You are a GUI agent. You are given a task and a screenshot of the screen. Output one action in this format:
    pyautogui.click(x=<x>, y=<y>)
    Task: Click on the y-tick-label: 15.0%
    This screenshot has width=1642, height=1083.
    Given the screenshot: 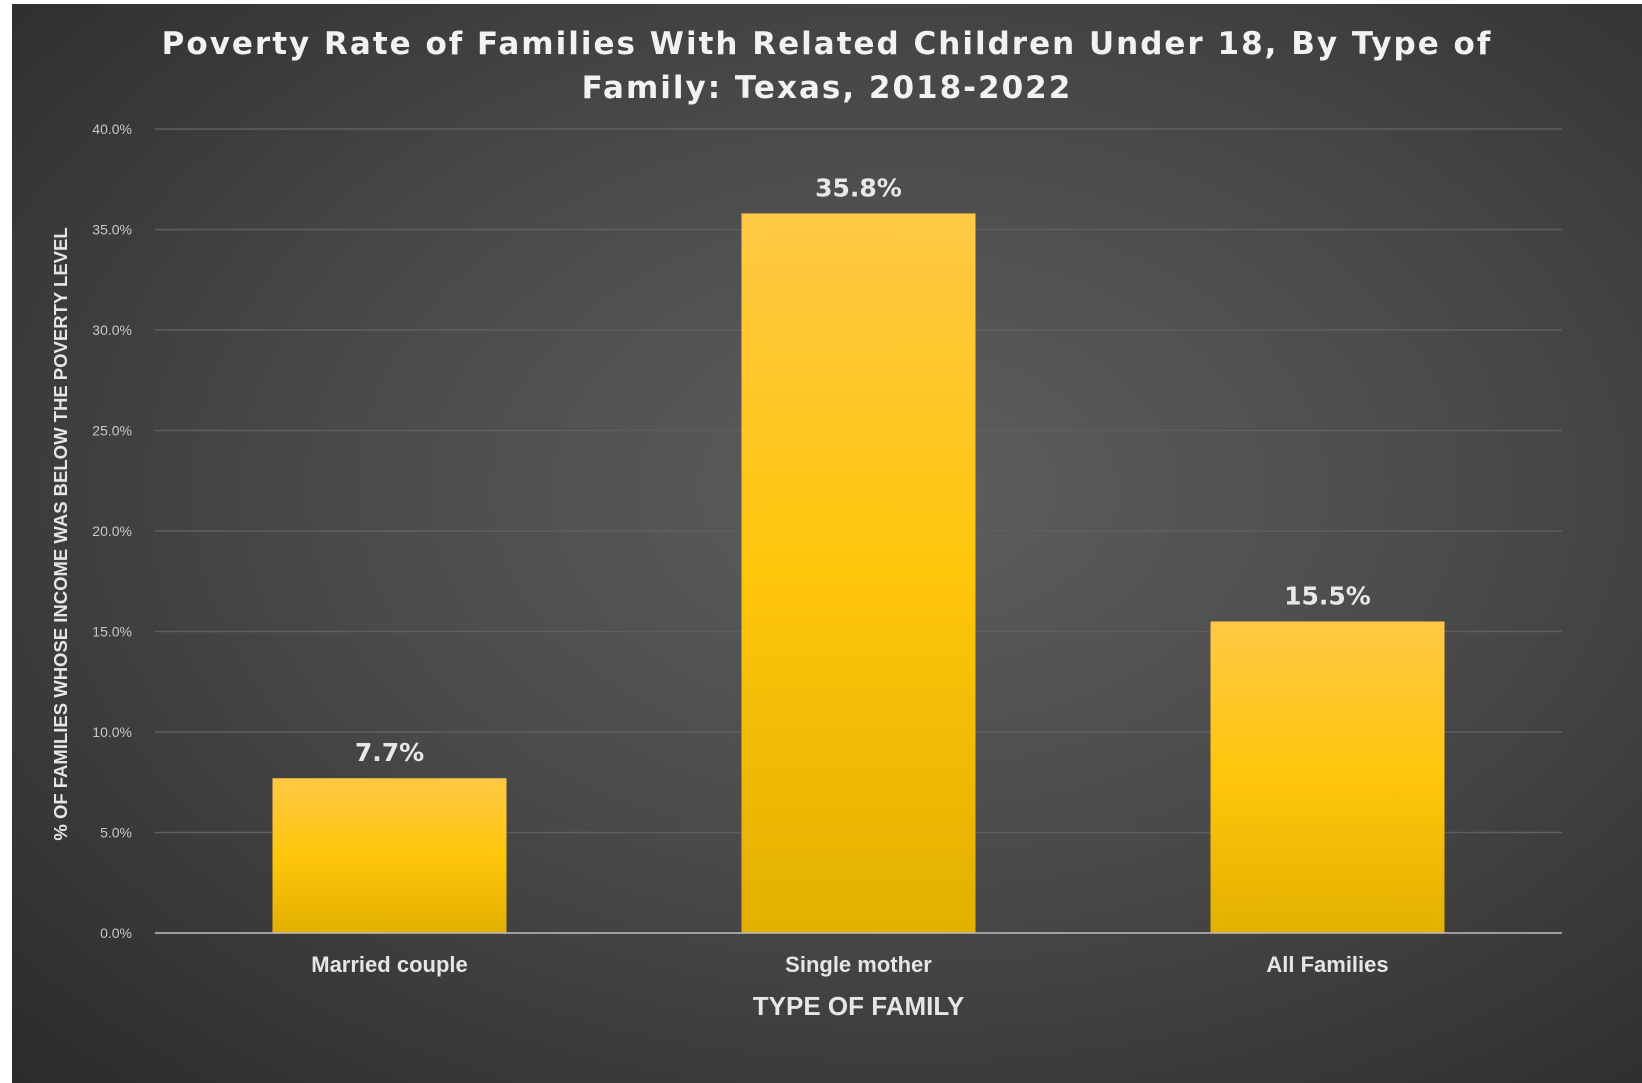 What is the action you would take?
    pyautogui.click(x=112, y=632)
    